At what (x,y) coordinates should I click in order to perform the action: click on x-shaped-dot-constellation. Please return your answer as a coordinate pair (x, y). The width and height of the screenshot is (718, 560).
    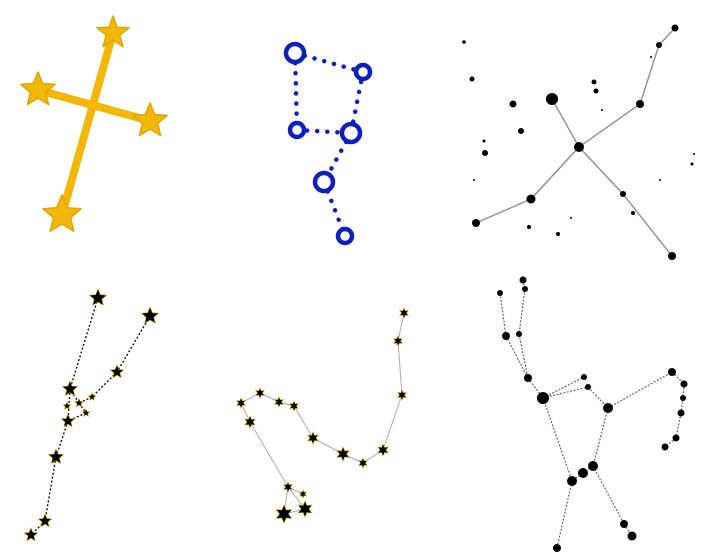
    Looking at the image, I should click on (578, 142).